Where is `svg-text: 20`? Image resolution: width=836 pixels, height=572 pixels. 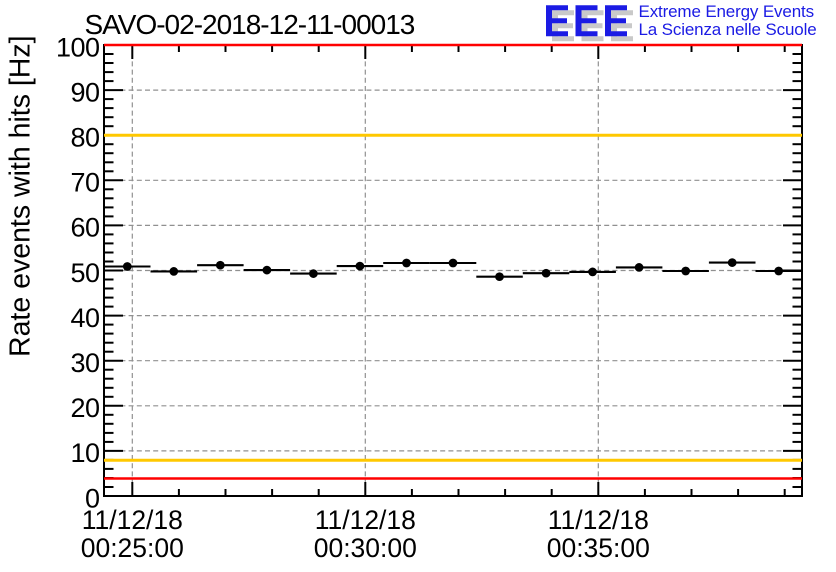 svg-text: 20 is located at coordinates (84, 408).